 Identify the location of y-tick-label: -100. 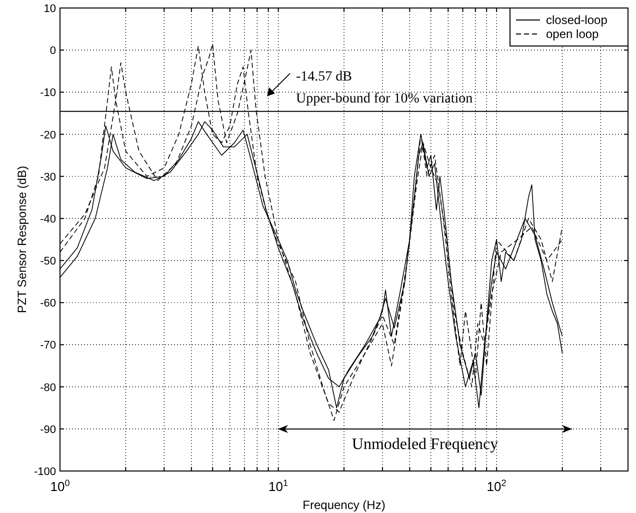
(45, 472).